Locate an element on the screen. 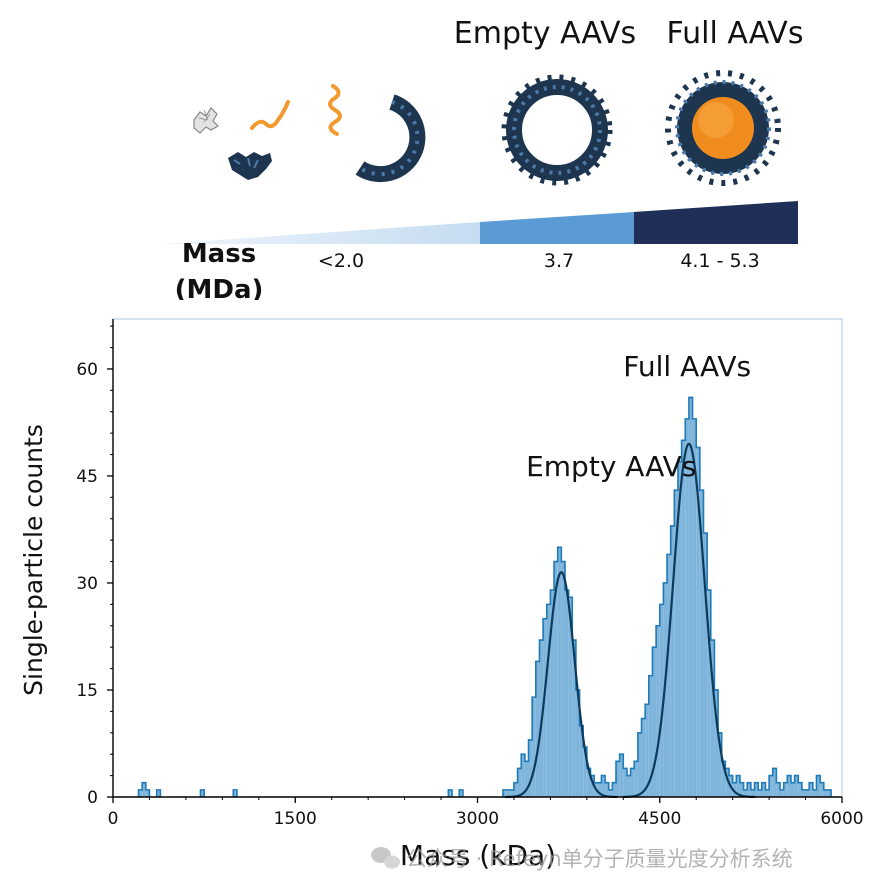 Image resolution: width=892 pixels, height=893 pixels. watermark: 公众号 · Refeyn单分子质量光度分析系统 is located at coordinates (582, 859).